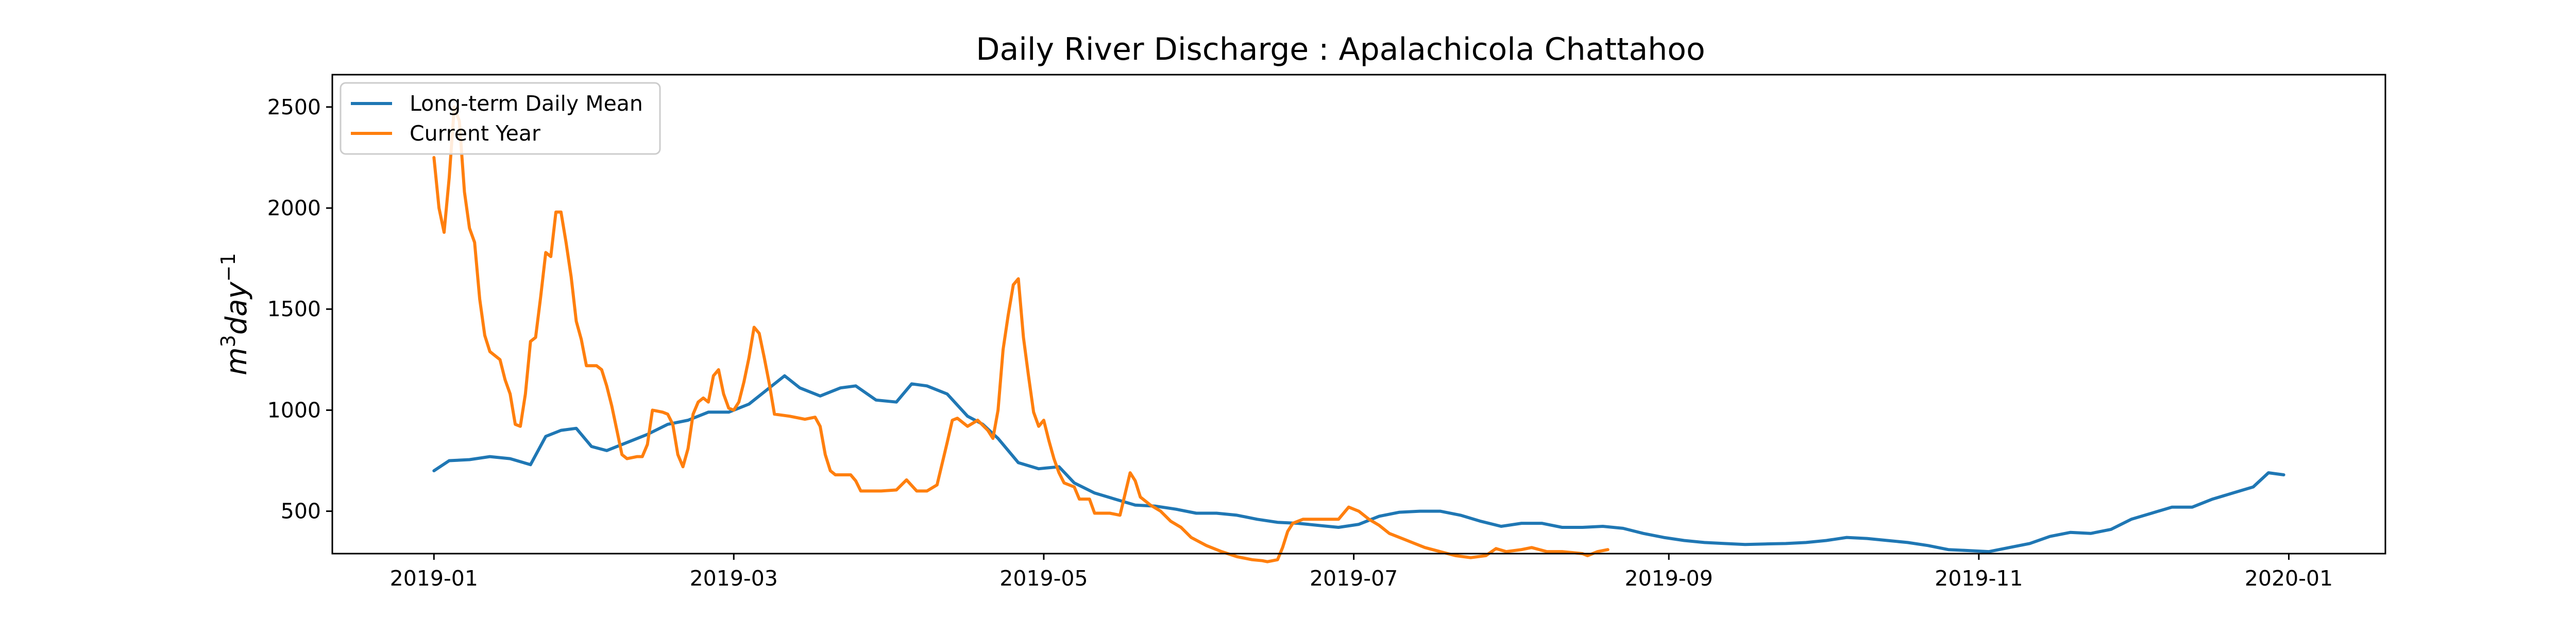  Describe the element at coordinates (475, 133) in the screenshot. I see `legend-label-current-year: Current Year` at that location.